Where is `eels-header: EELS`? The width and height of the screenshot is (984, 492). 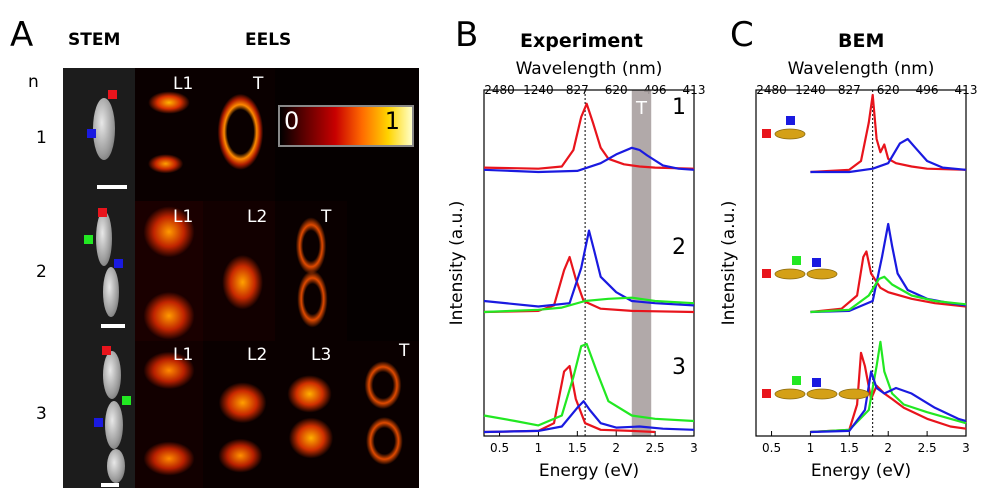
eels-header: EELS is located at coordinates (268, 40).